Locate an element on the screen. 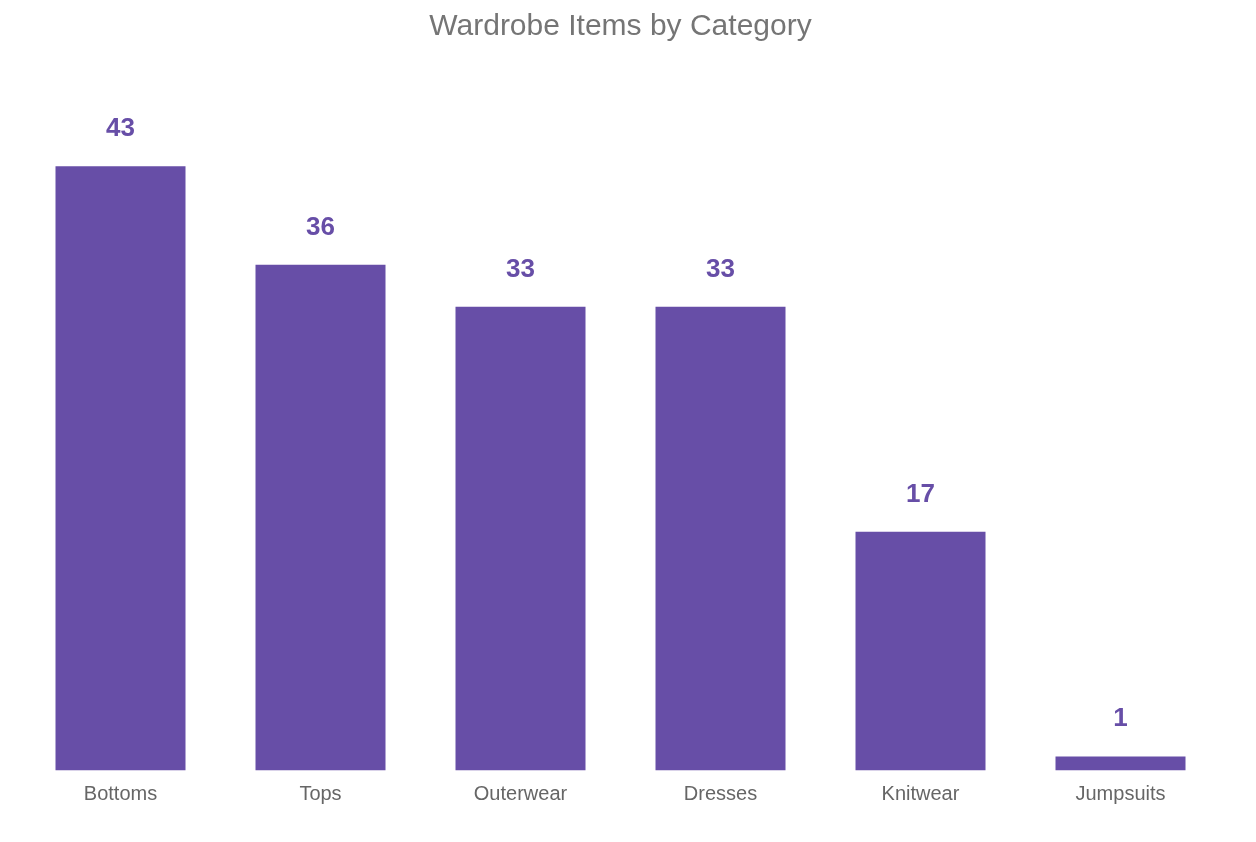 This screenshot has height=842, width=1256. data-label: 43 is located at coordinates (120, 127).